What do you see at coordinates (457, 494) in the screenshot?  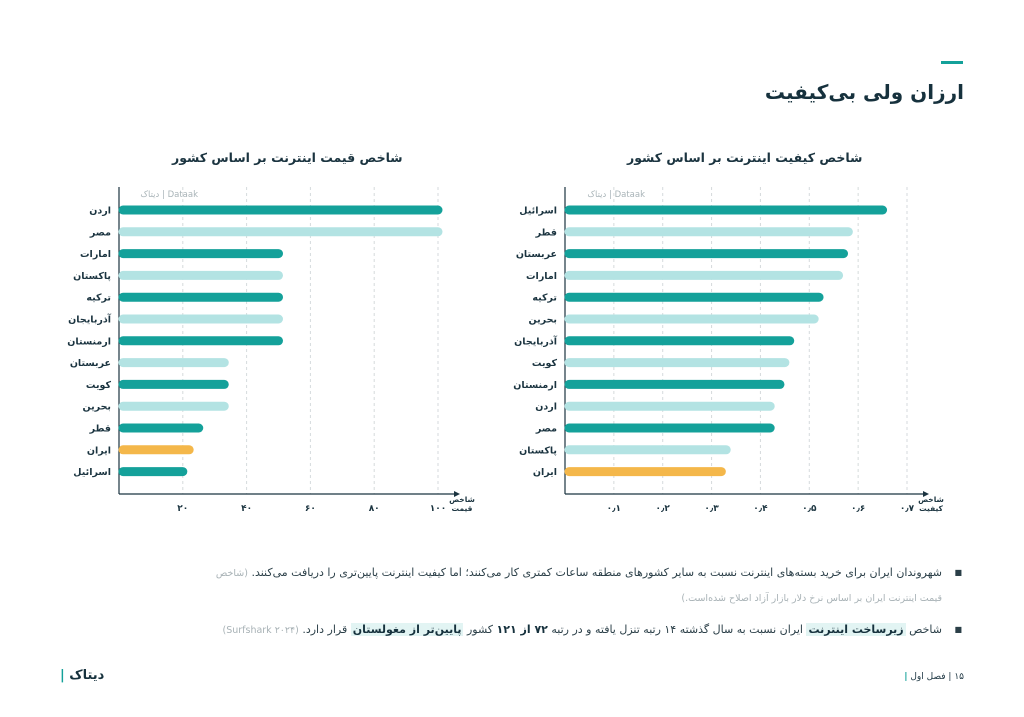 I see `price-x-axis-arrow` at bounding box center [457, 494].